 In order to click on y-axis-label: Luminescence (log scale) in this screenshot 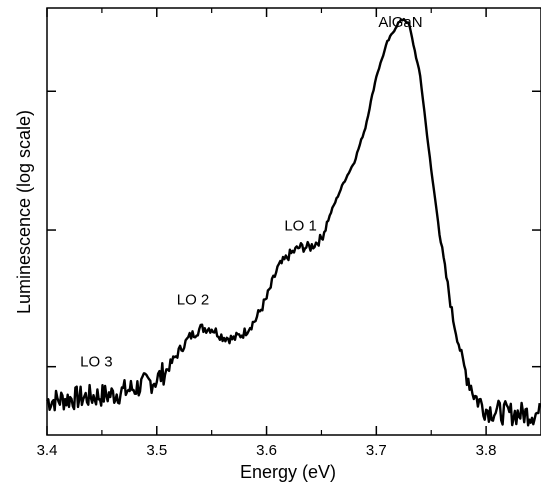, I will do `click(24, 212)`.